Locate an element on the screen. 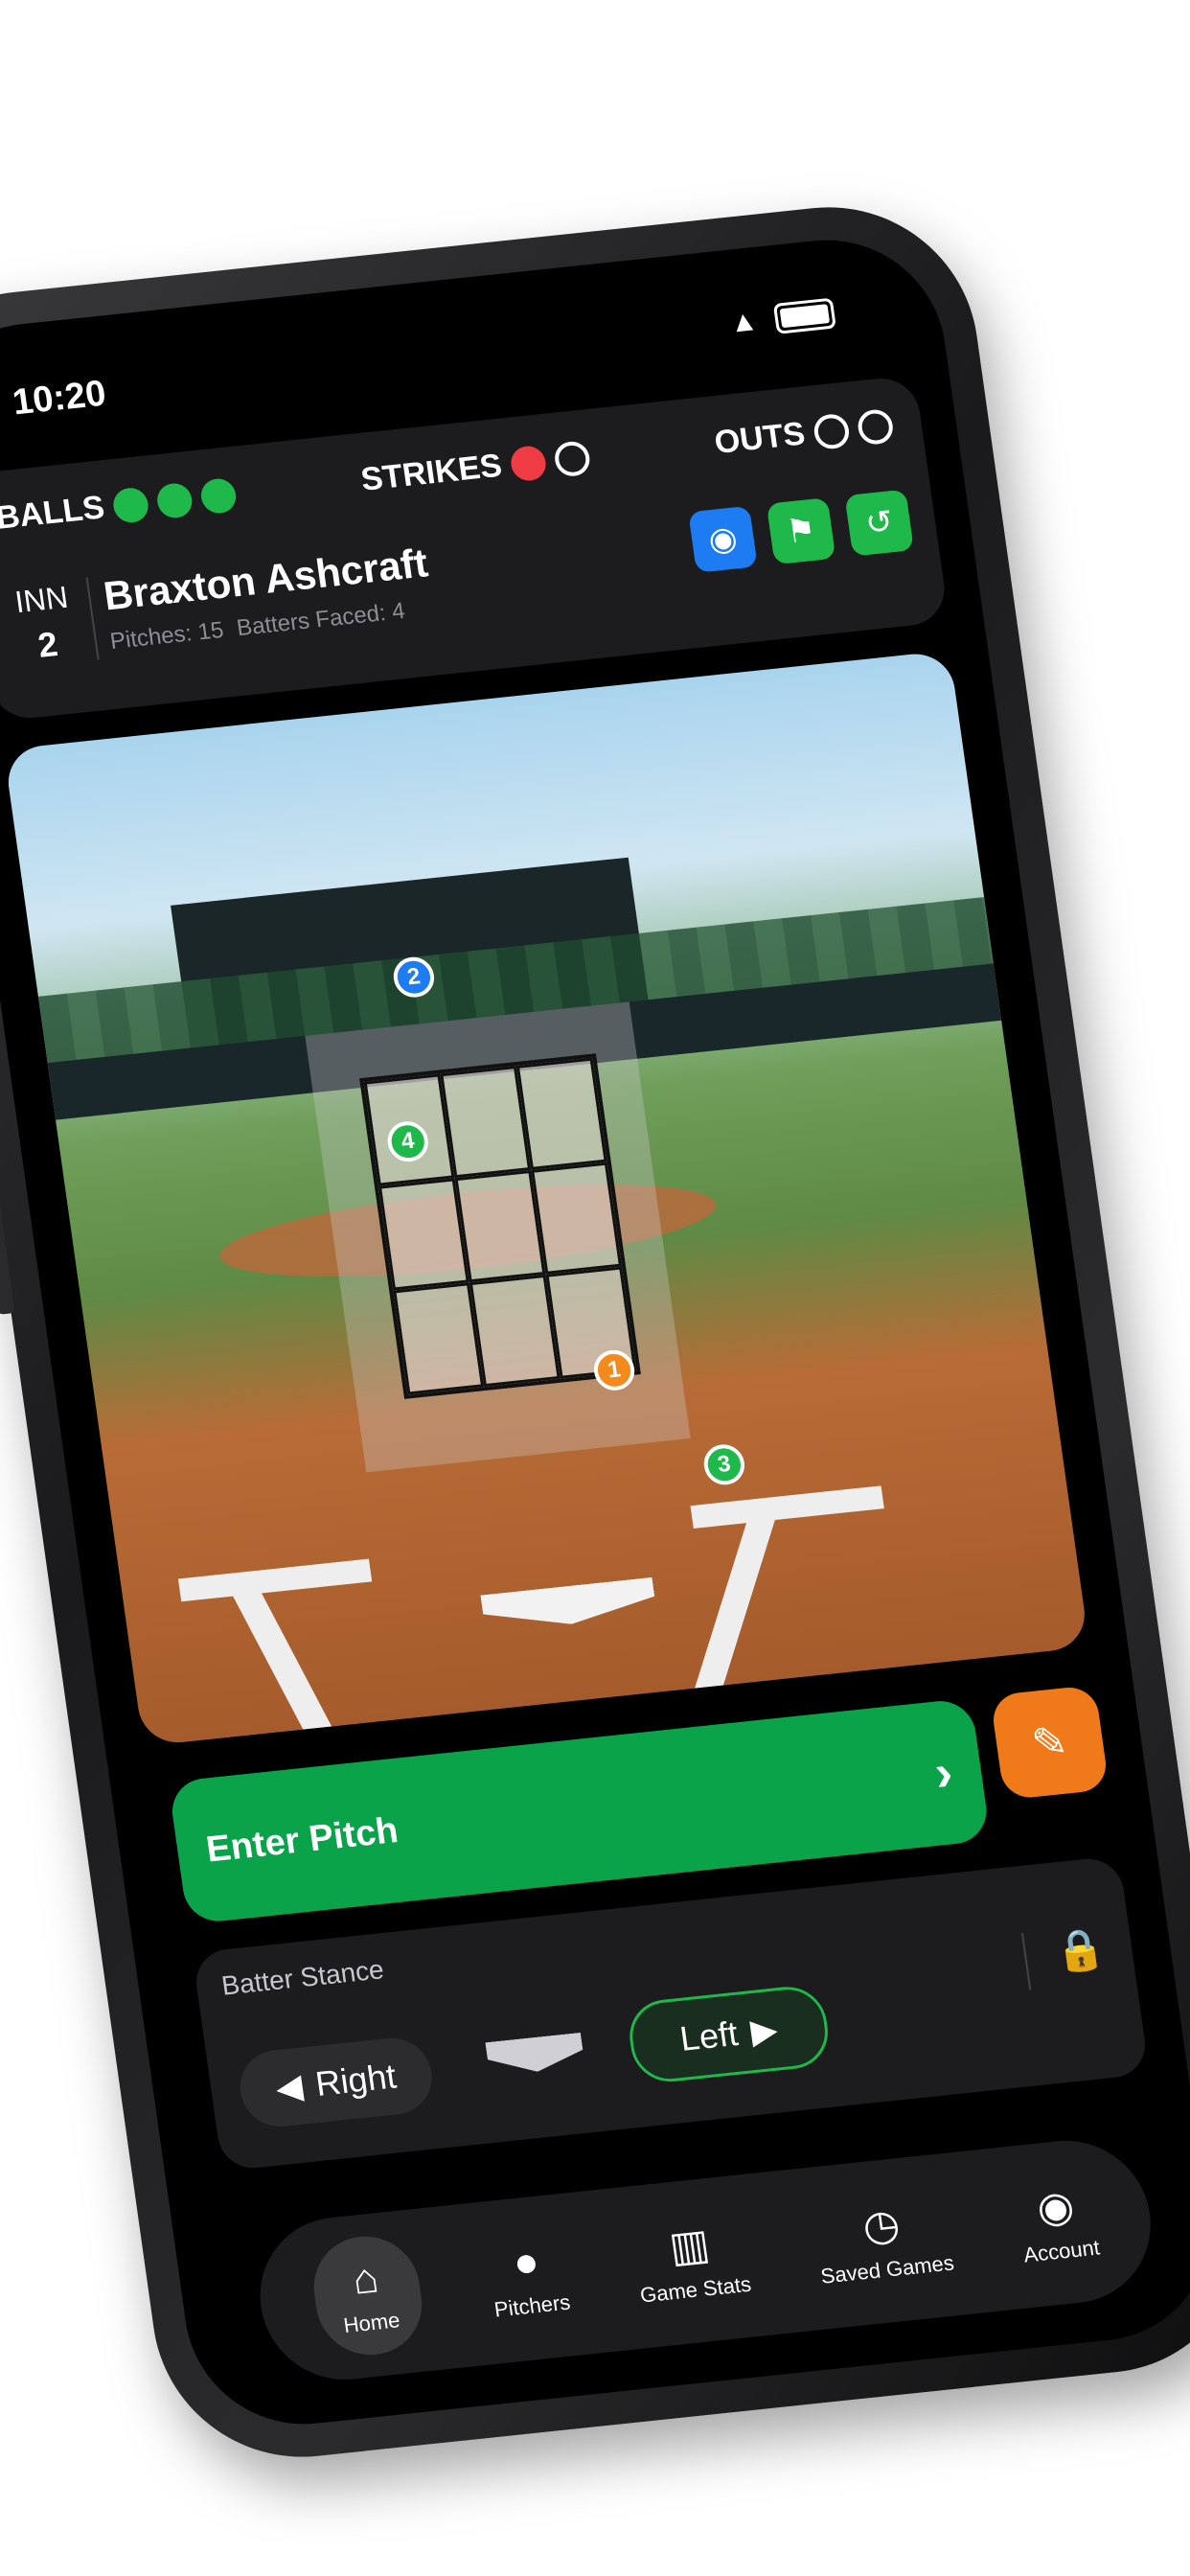  end-game-button: ⚑ is located at coordinates (801, 531).